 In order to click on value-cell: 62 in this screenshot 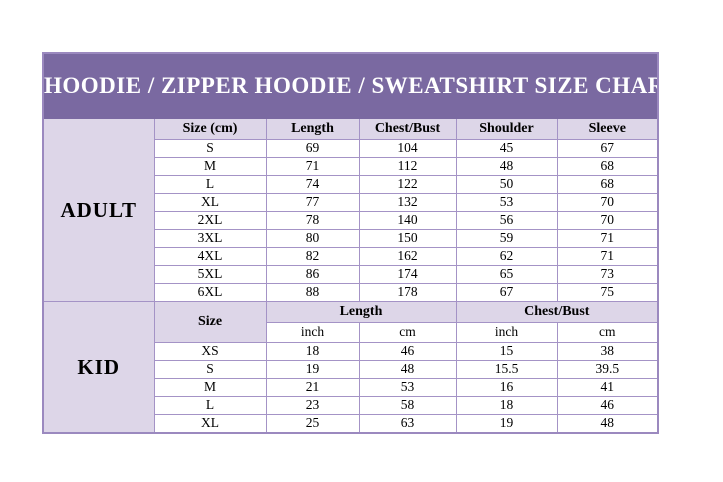, I will do `click(506, 256)`.